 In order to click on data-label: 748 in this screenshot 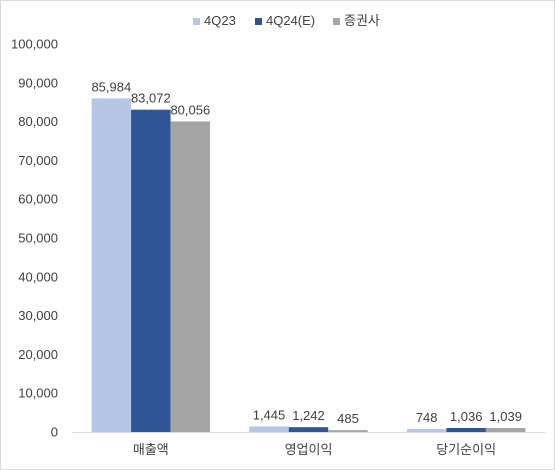, I will do `click(427, 417)`.